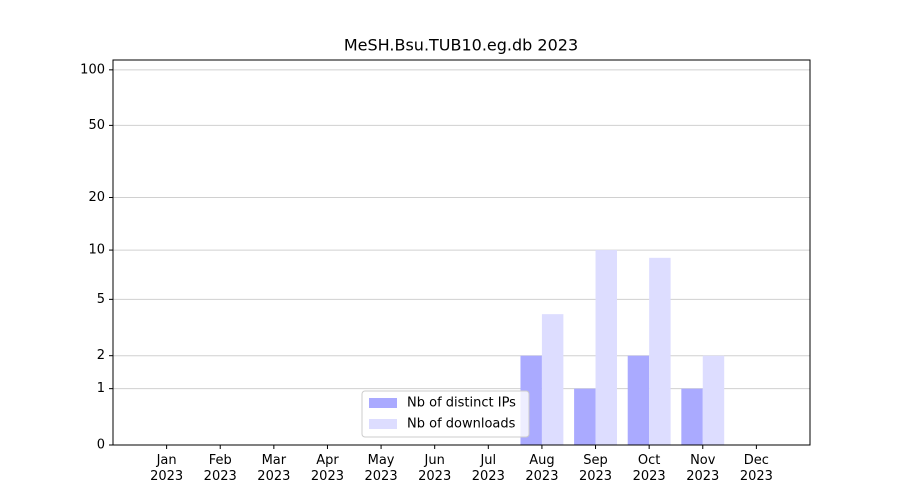  I want to click on y-tick-label: 100, so click(92, 69).